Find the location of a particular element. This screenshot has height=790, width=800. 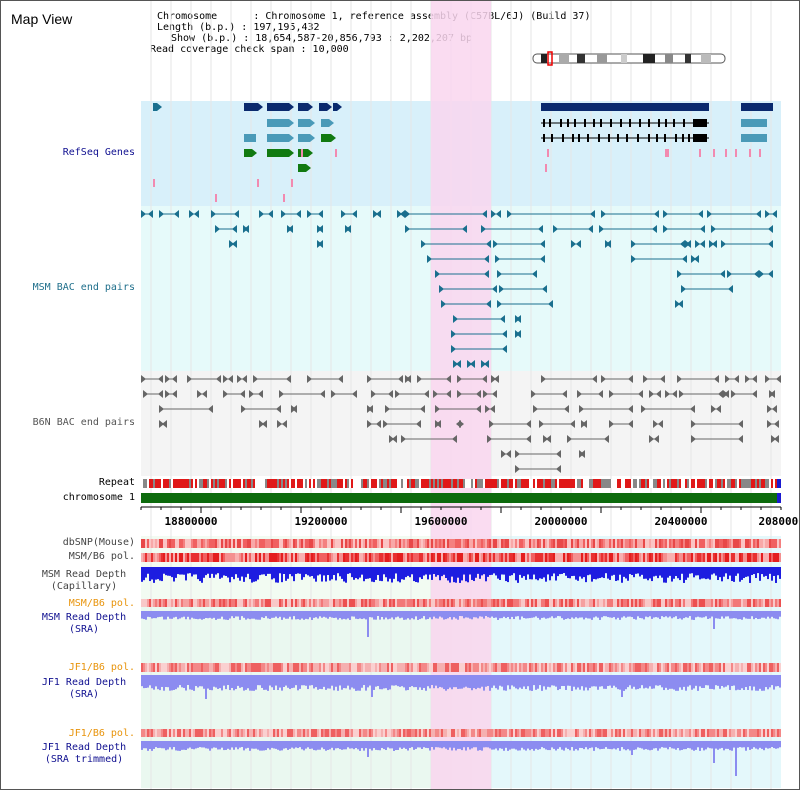

msm-bac-label: MSM BAC end pairs is located at coordinates (83, 287).